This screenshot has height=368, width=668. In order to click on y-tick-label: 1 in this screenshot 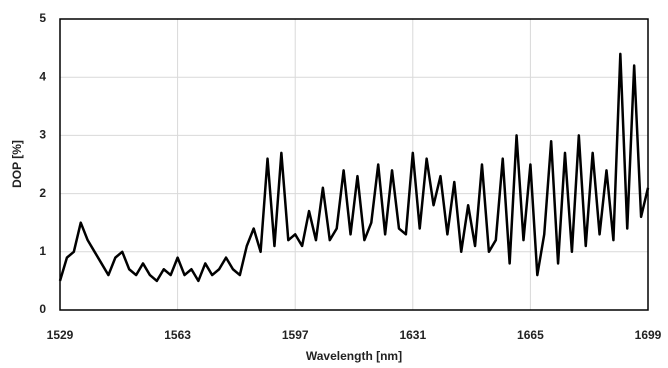, I will do `click(42, 251)`.